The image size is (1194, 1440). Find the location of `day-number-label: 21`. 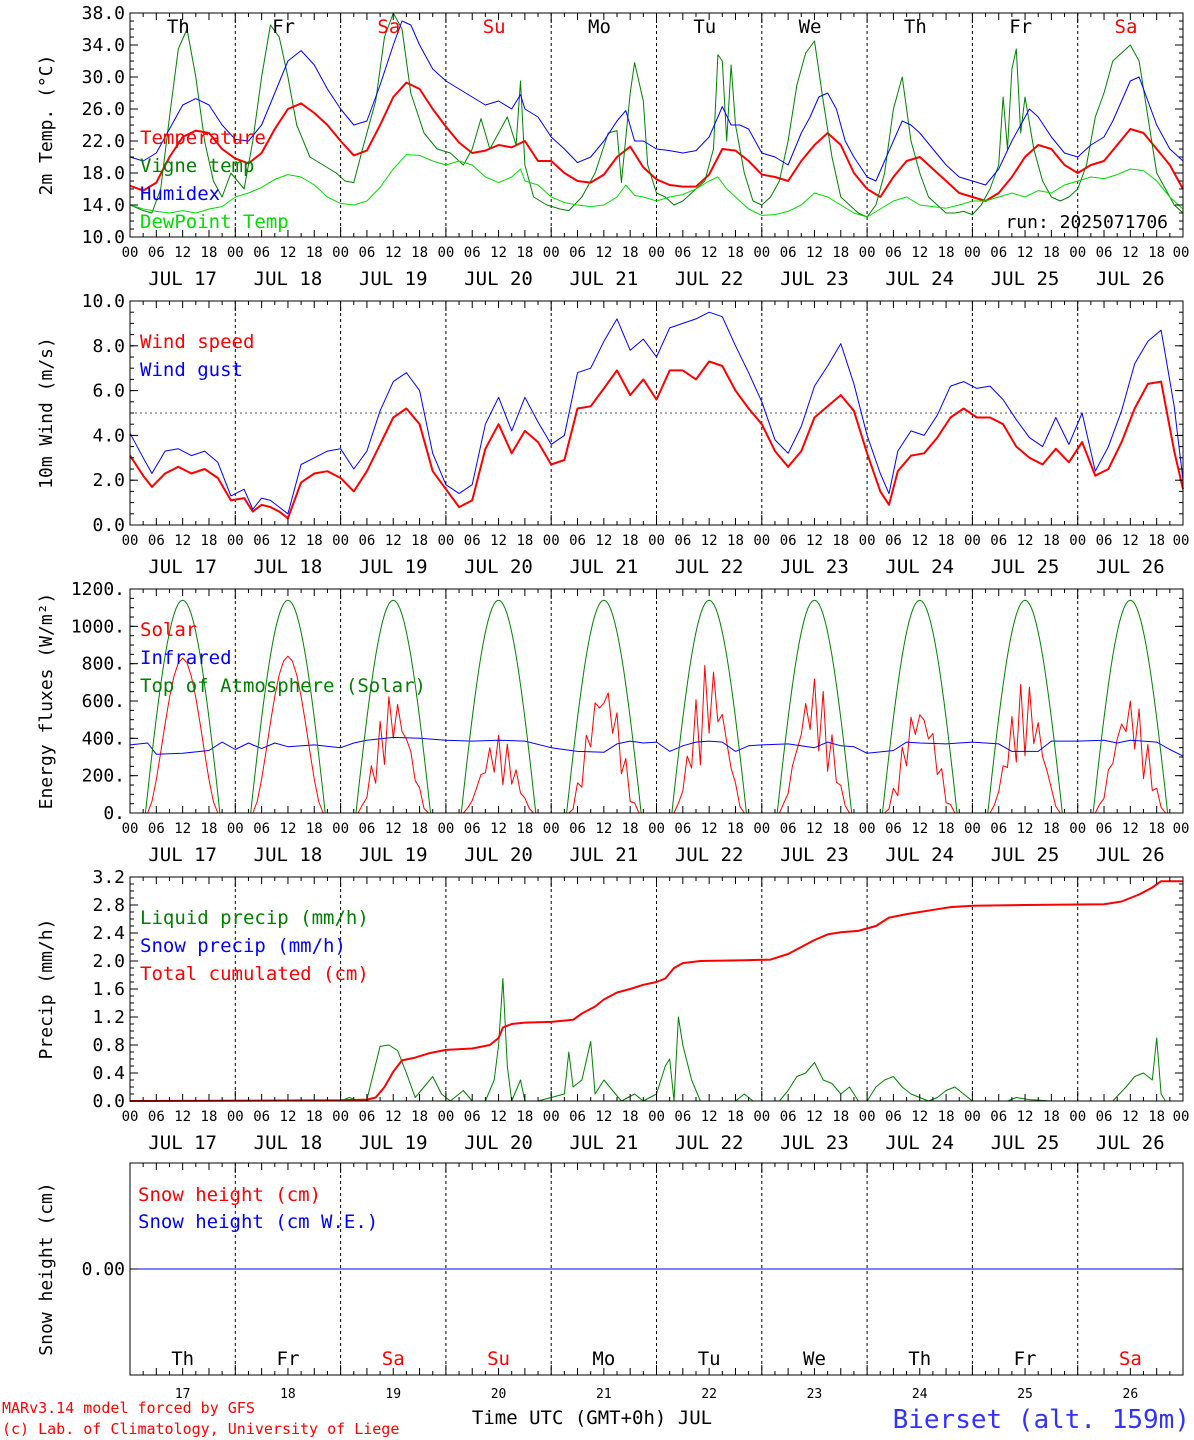

day-number-label: 21 is located at coordinates (604, 1394).